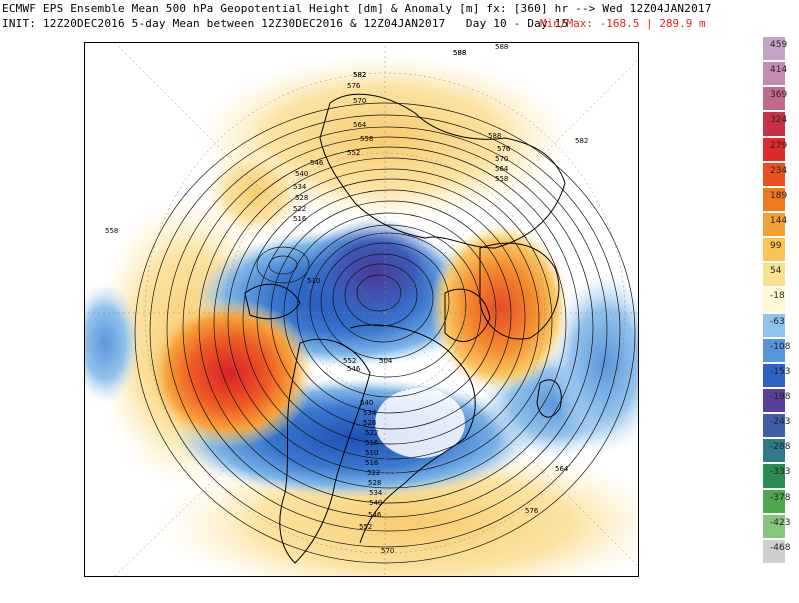 The height and width of the screenshot is (603, 799). I want to click on colorbar-tick-label: 54, so click(776, 271).